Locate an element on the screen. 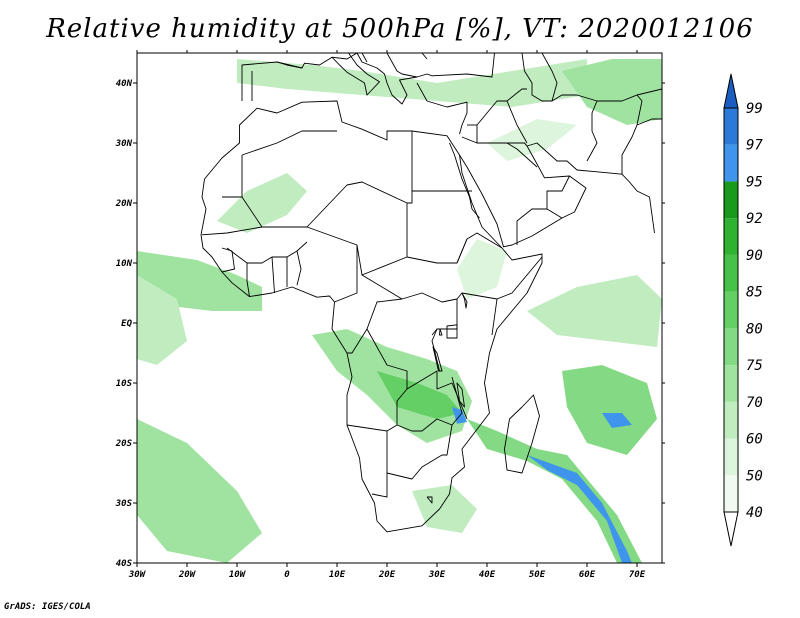 The height and width of the screenshot is (618, 800). turkey-coastline is located at coordinates (442, 108).